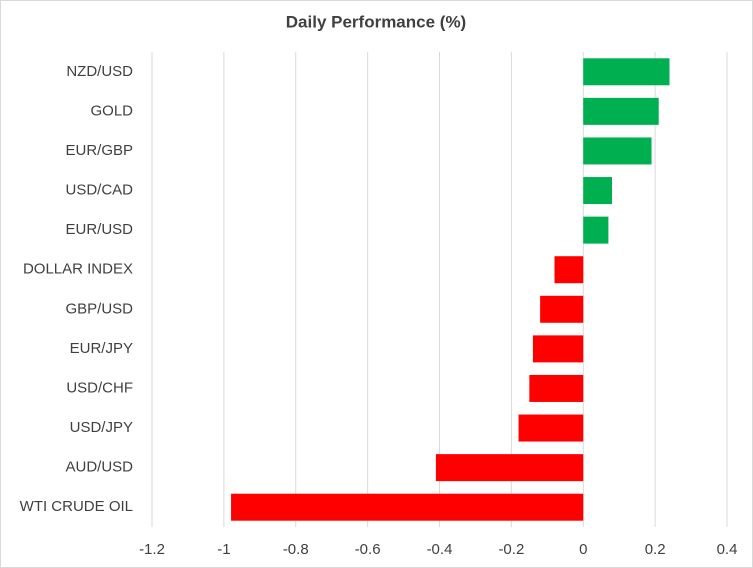 The image size is (753, 568). I want to click on y-tick-label: EUR/GBP, so click(99, 150).